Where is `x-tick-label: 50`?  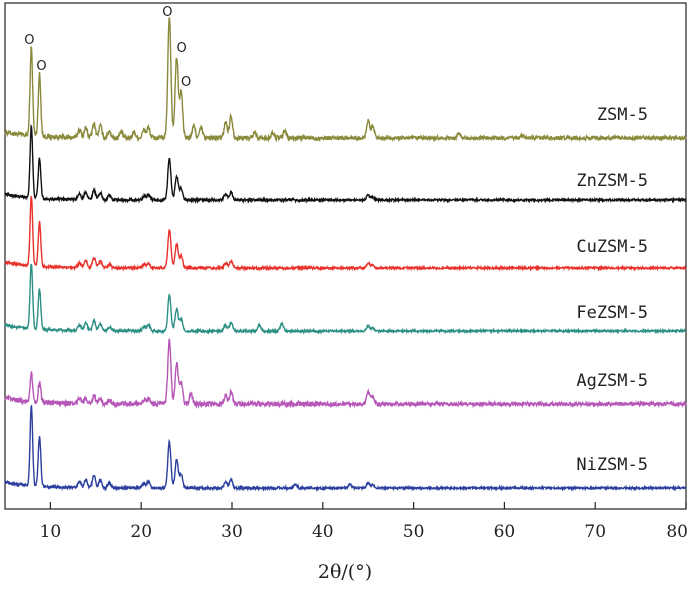 x-tick-label: 50 is located at coordinates (414, 532).